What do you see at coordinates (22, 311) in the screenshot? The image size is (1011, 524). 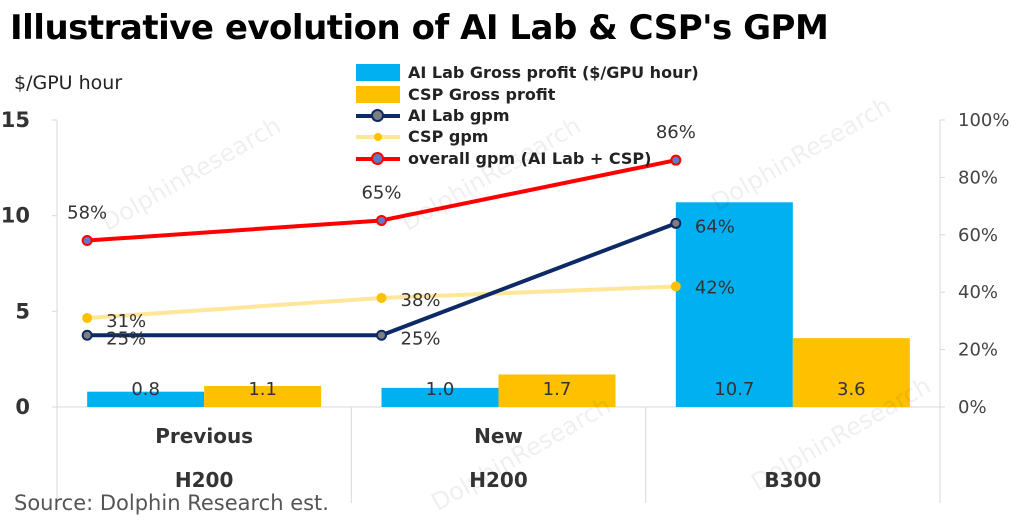 I see `y-tick-label: 5` at bounding box center [22, 311].